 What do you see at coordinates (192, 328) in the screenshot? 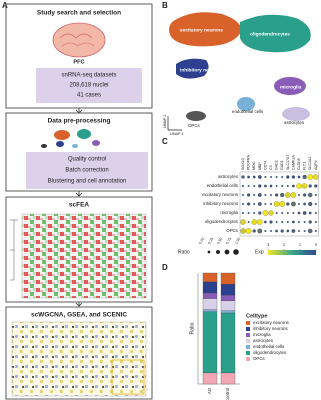
I see `y-axis-label: Ratio` at bounding box center [192, 328].